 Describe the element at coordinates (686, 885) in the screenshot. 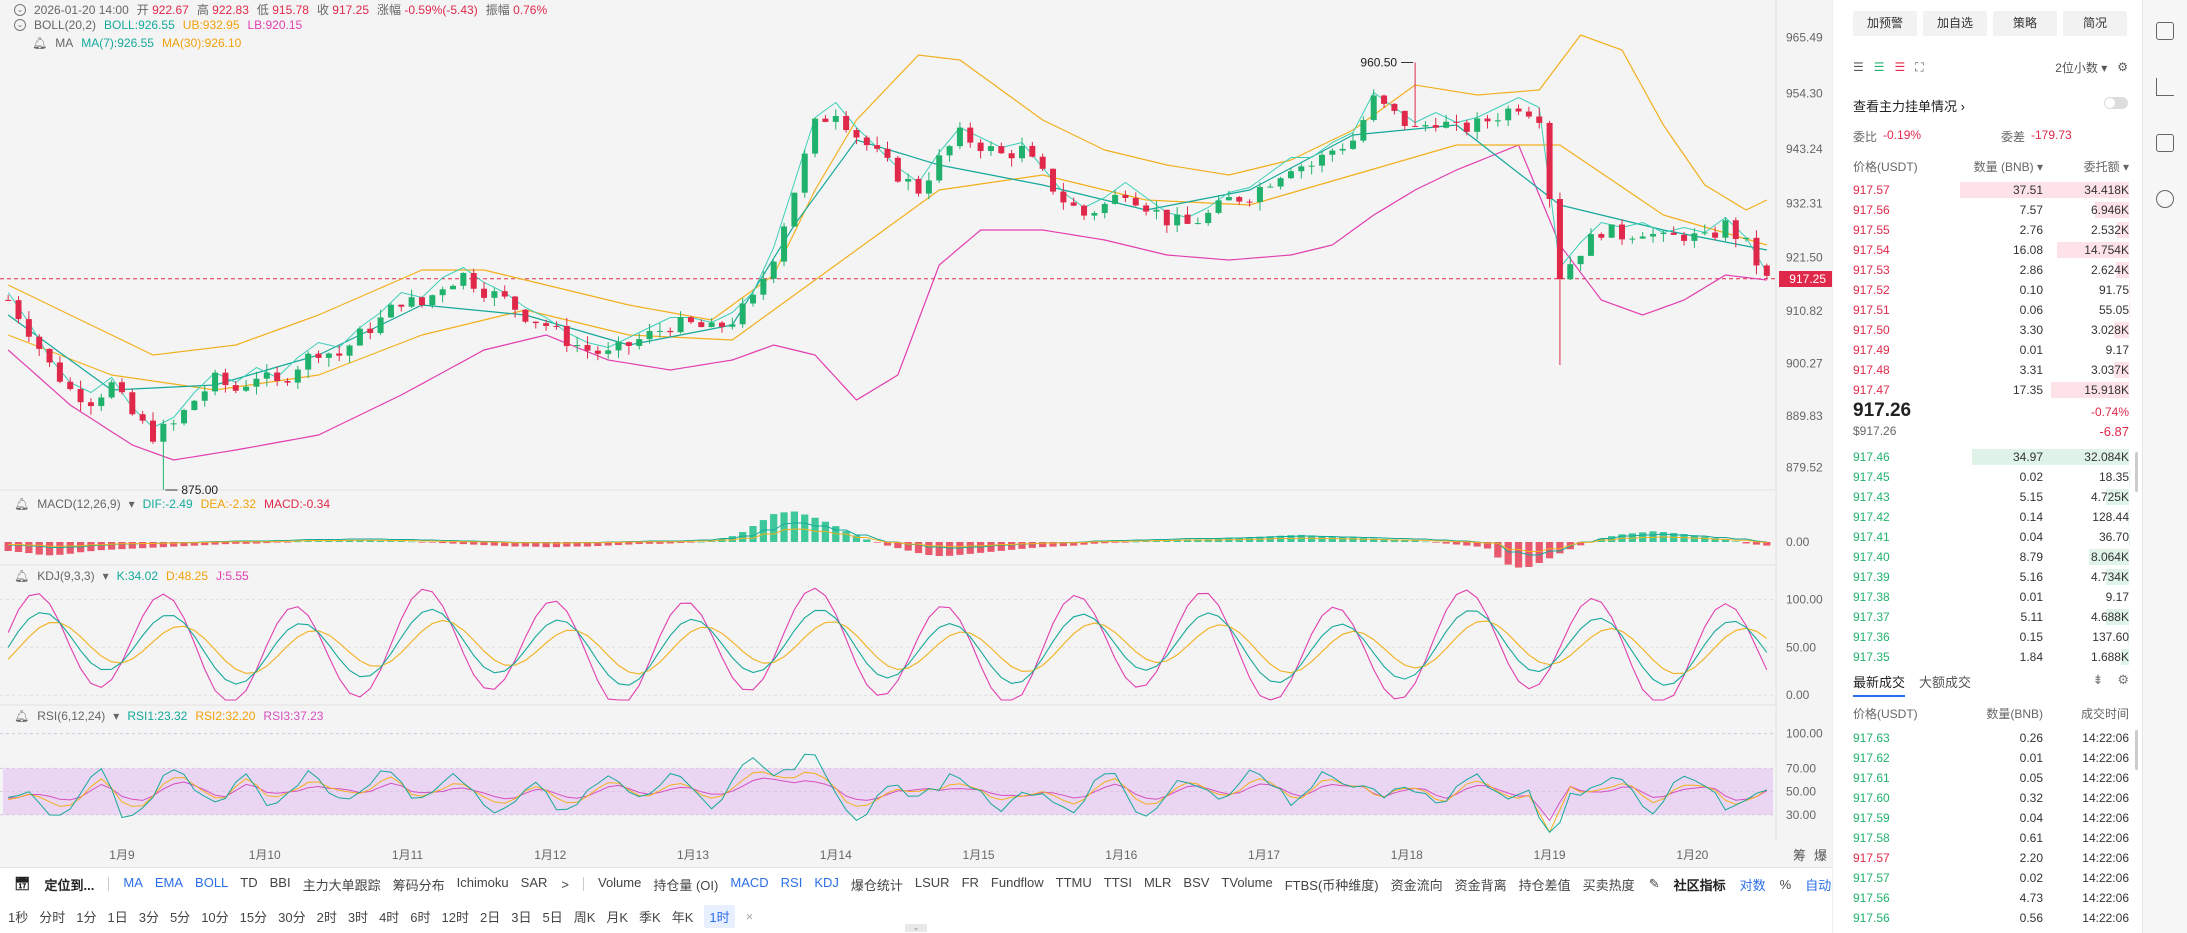

I see `sub-indicator-item: 持仓量 (OI)` at that location.